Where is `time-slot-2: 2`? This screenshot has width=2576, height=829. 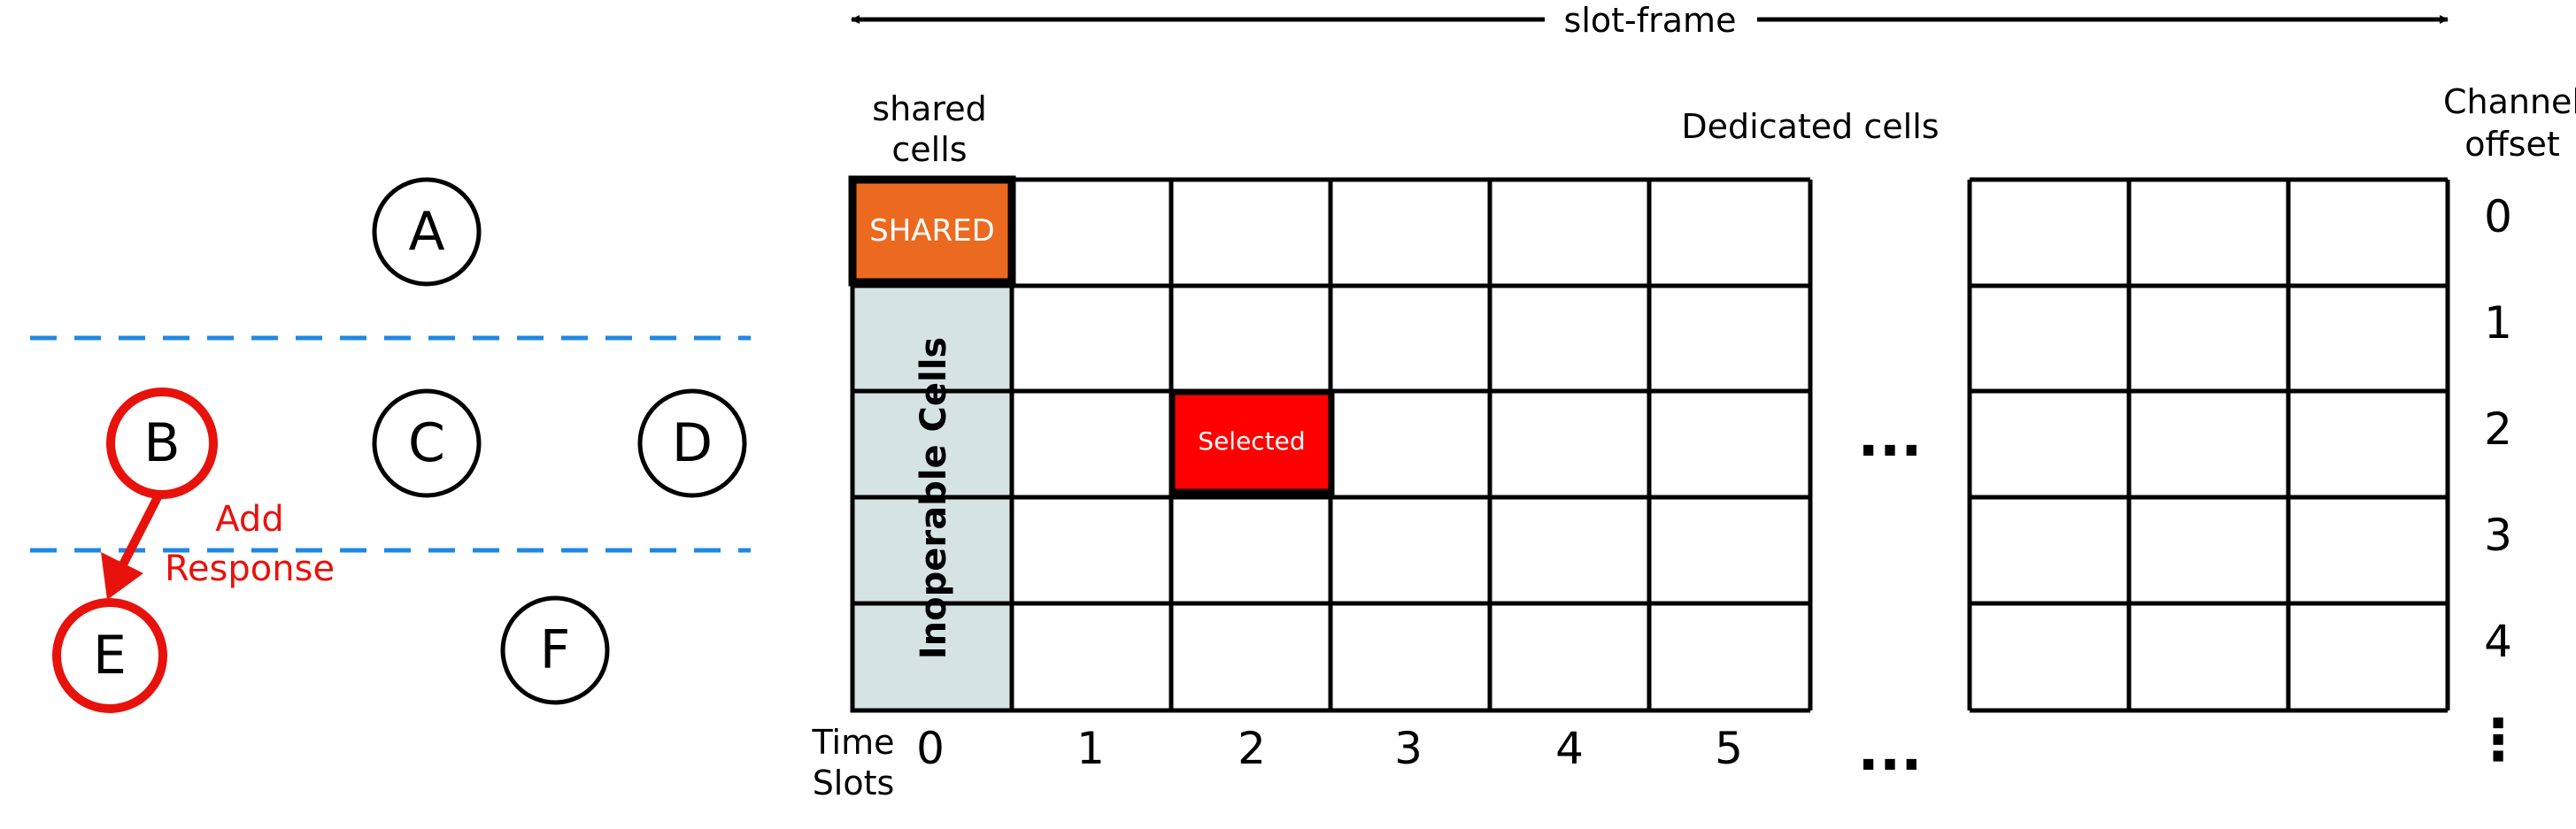
time-slot-2: 2 is located at coordinates (1252, 749).